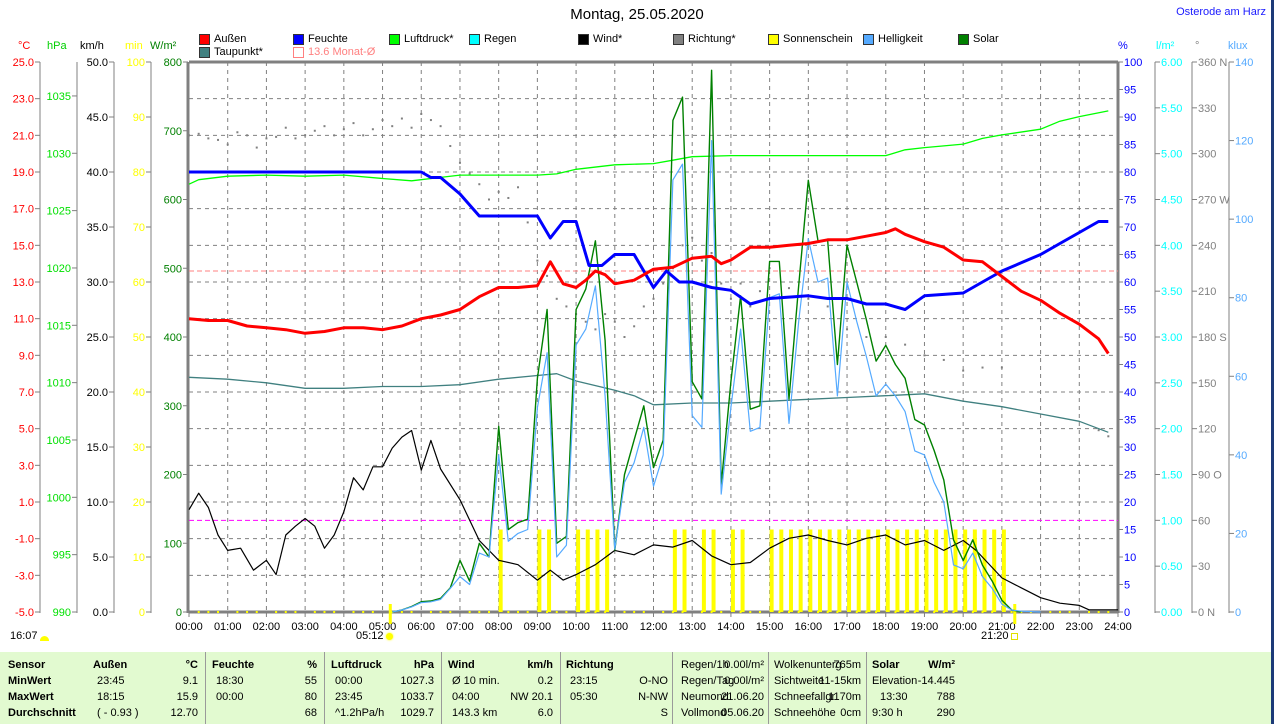  Describe the element at coordinates (1171, 384) in the screenshot. I see `axis-tick-label: 2.50` at that location.